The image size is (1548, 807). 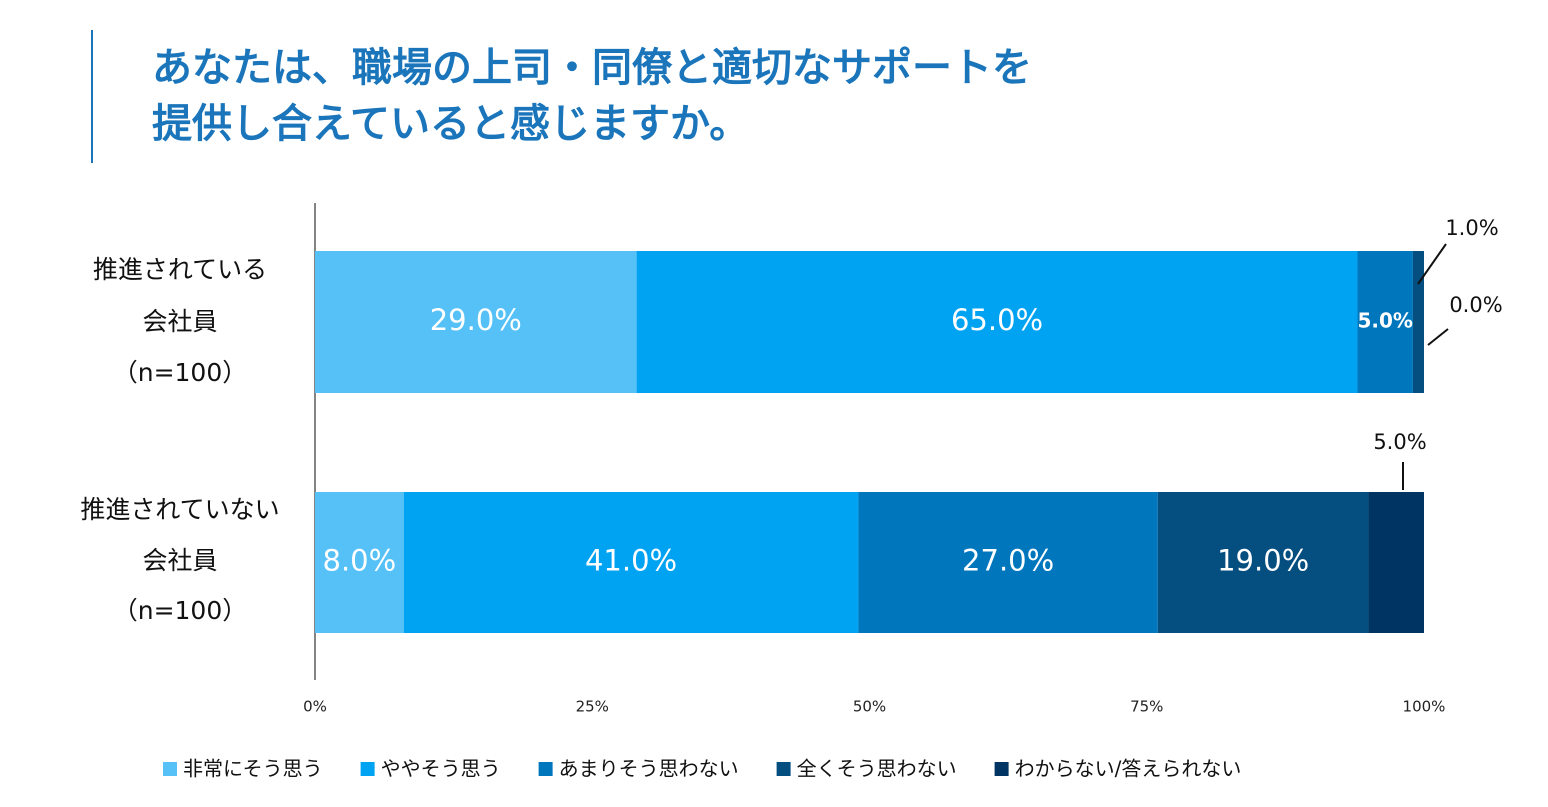 I want to click on legend-label: ややそう思う, so click(x=441, y=769).